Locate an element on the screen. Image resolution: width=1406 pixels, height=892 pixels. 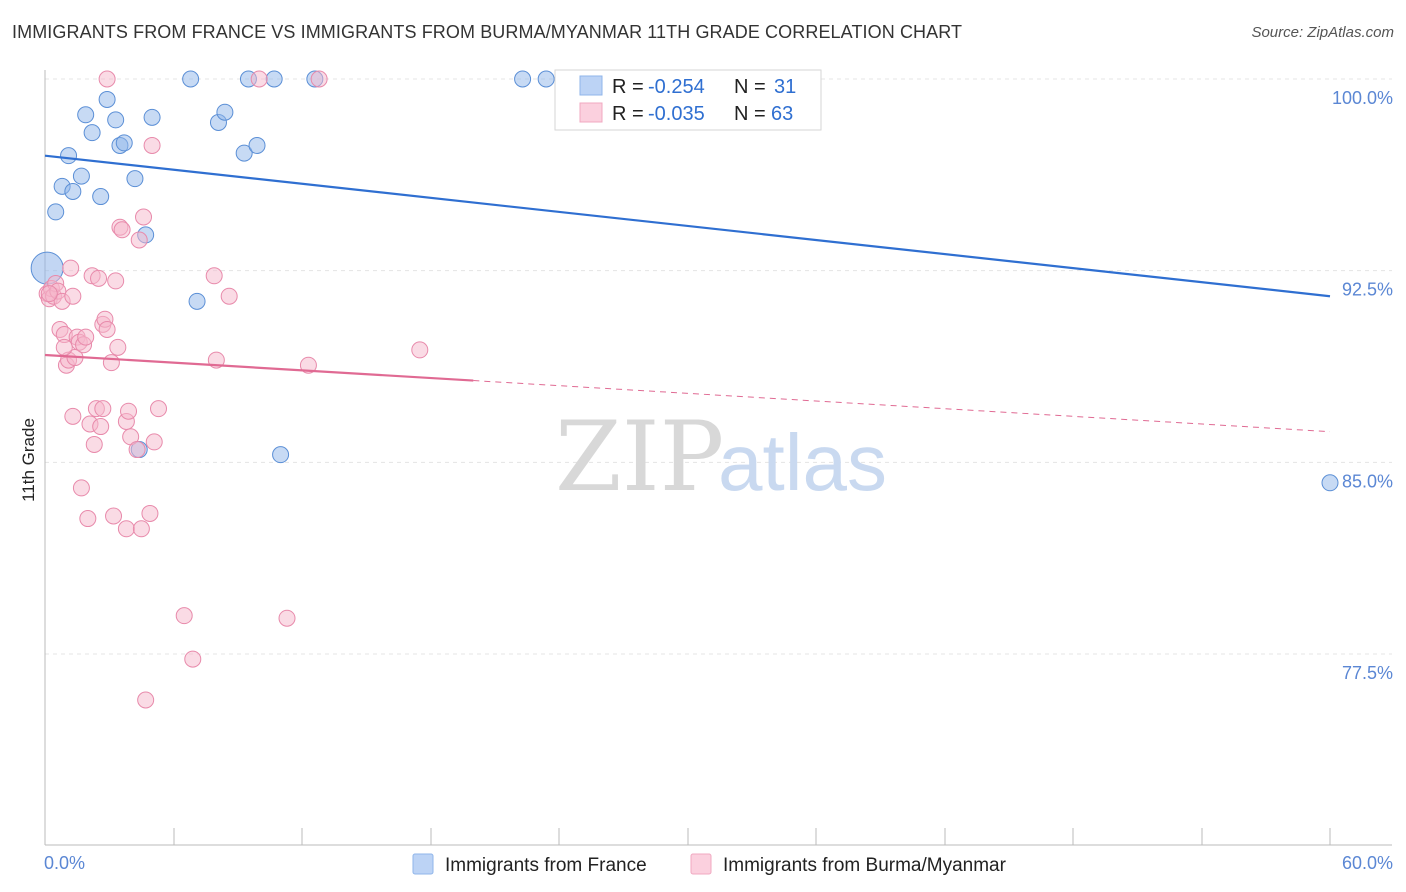
legend-r-value-burma: -0.035 is located at coordinates (676, 114).